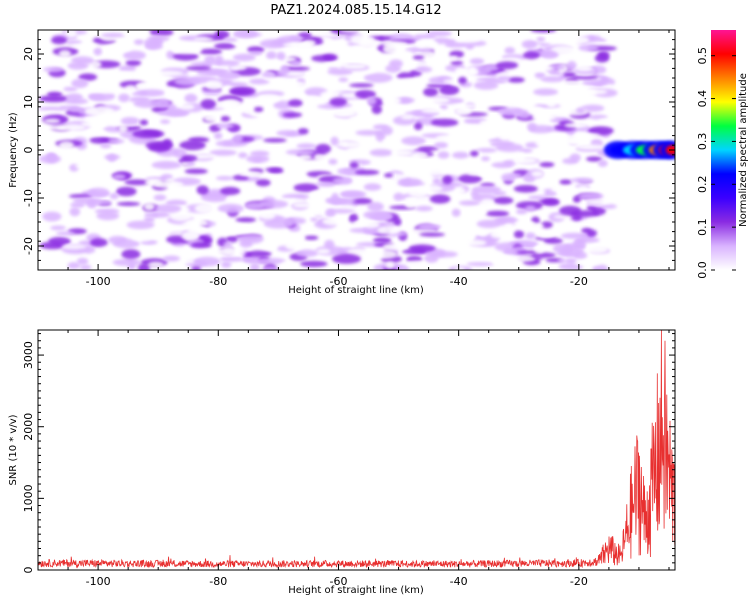 Image resolution: width=750 pixels, height=600 pixels. What do you see at coordinates (337, 281) in the screenshot?
I see `spectrogram-x-tick-labels: -100 -80 -60 -40 -20` at bounding box center [337, 281].